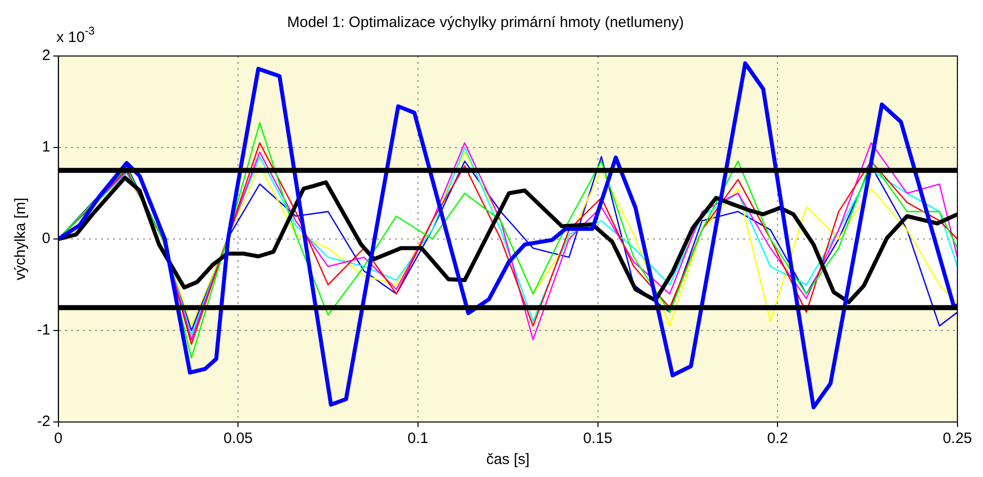 The height and width of the screenshot is (477, 983). What do you see at coordinates (43, 330) in the screenshot?
I see `y-tick-label: -1` at bounding box center [43, 330].